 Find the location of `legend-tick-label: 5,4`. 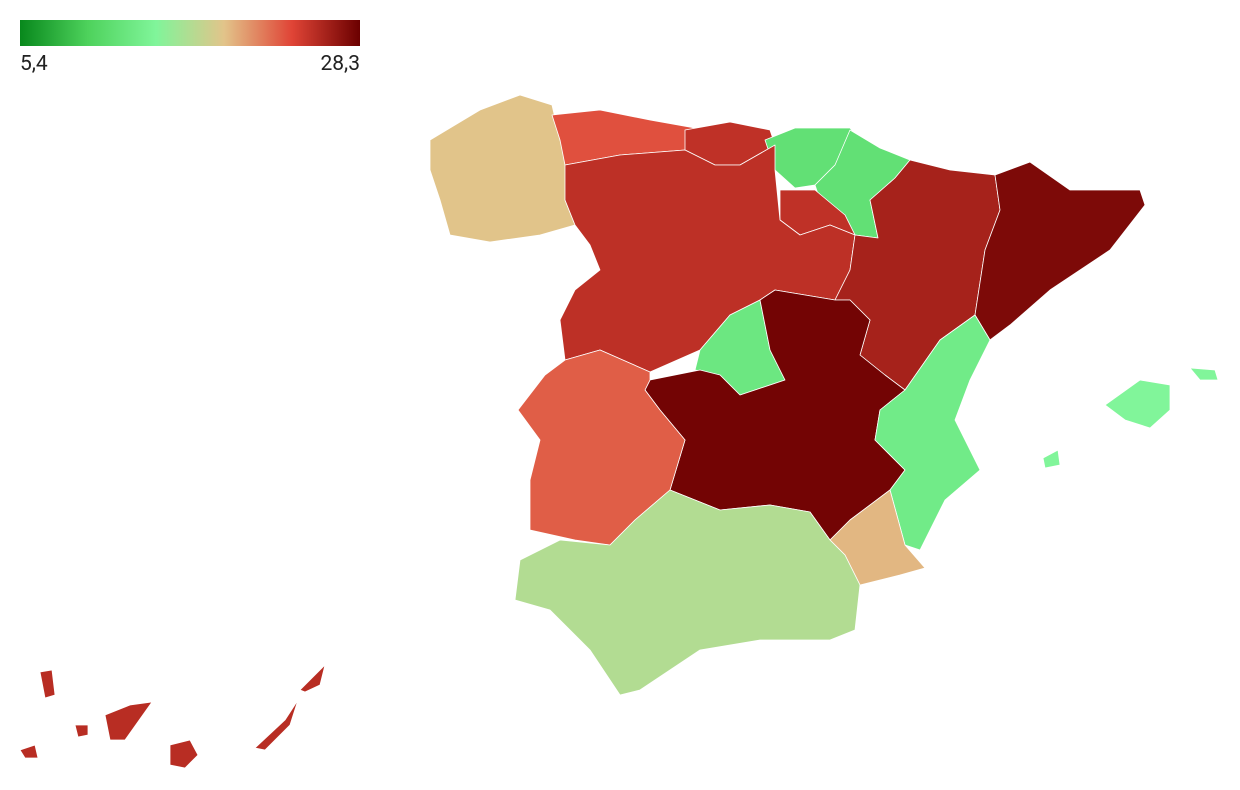

legend-tick-label: 5,4 is located at coordinates (34, 64).